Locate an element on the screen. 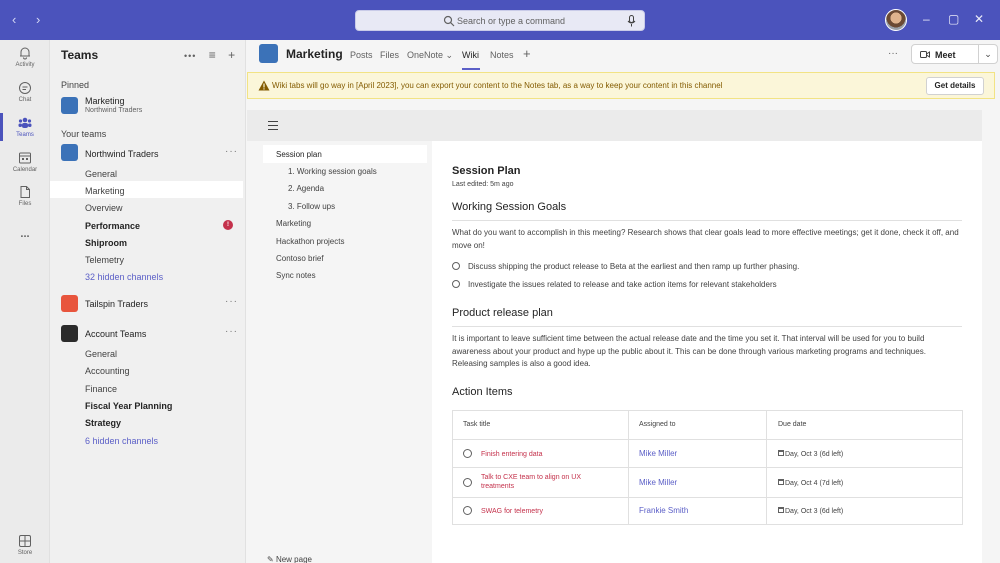 This screenshot has height=563, width=1000. channel-item: Fiscal Year Planning is located at coordinates (129, 406).